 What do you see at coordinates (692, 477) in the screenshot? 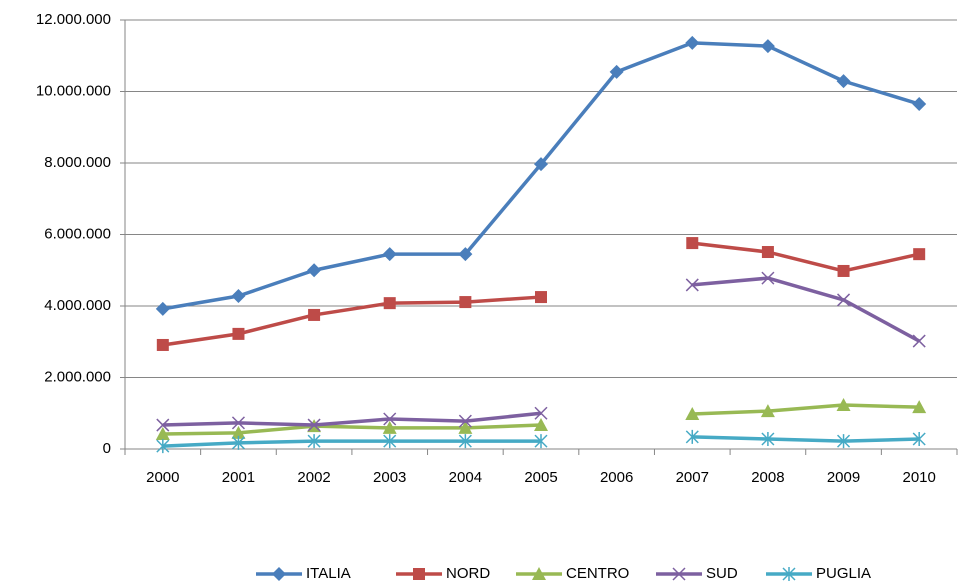
I see `x-tick-label: 2007` at bounding box center [692, 477].